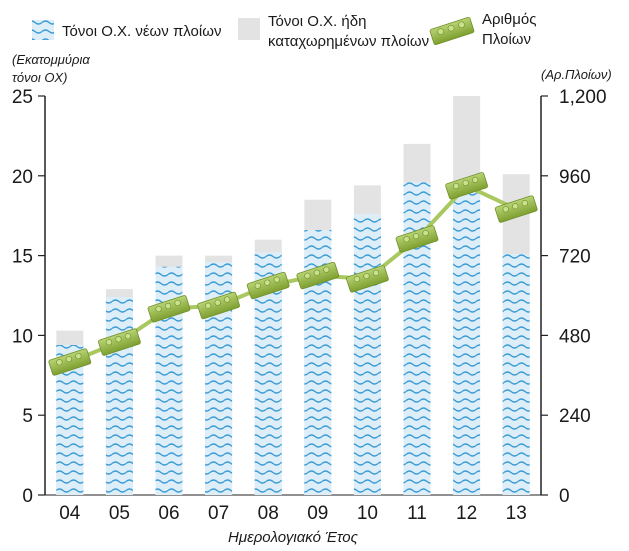 This screenshot has height=551, width=629. What do you see at coordinates (141, 31) in the screenshot?
I see `legend-new-tonnage-label: Τόνοι Ο.Χ. νέων πλοίων` at bounding box center [141, 31].